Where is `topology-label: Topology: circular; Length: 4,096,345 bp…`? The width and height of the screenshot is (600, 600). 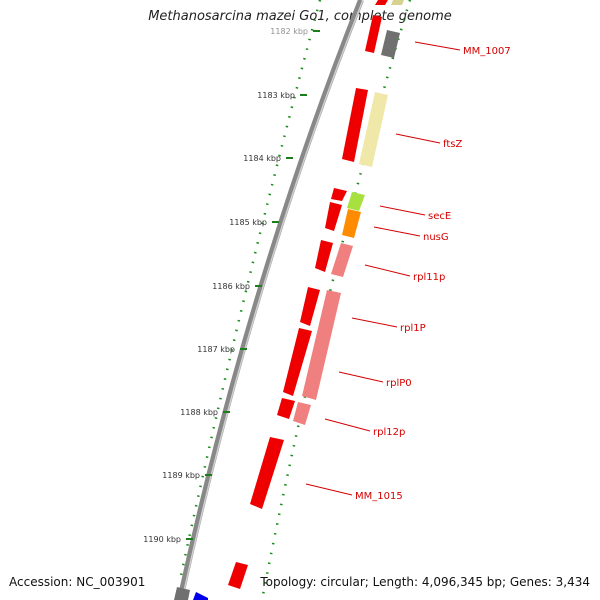 topology-label: Topology: circular; Length: 4,096,345 bp… is located at coordinates (425, 582).